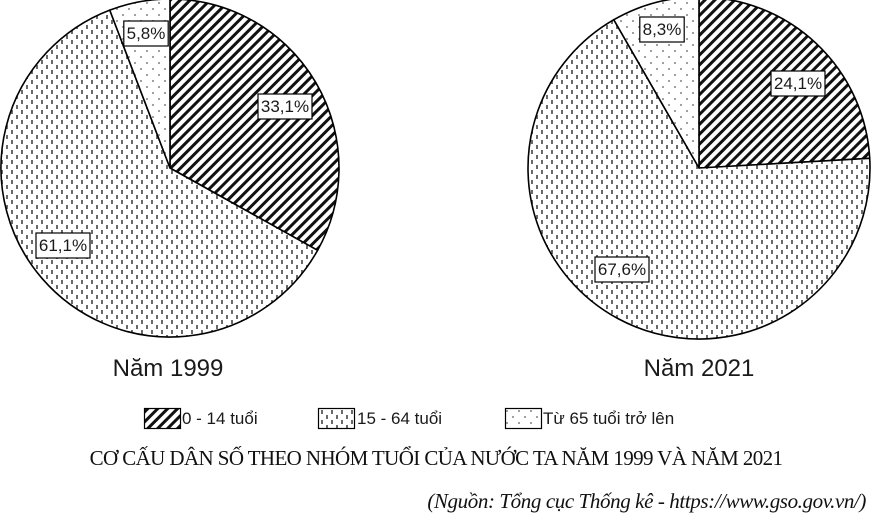 This screenshot has height=523, width=872. I want to click on legend-label-65-plus: Từ 65 tuổi trở lên, so click(608, 418).